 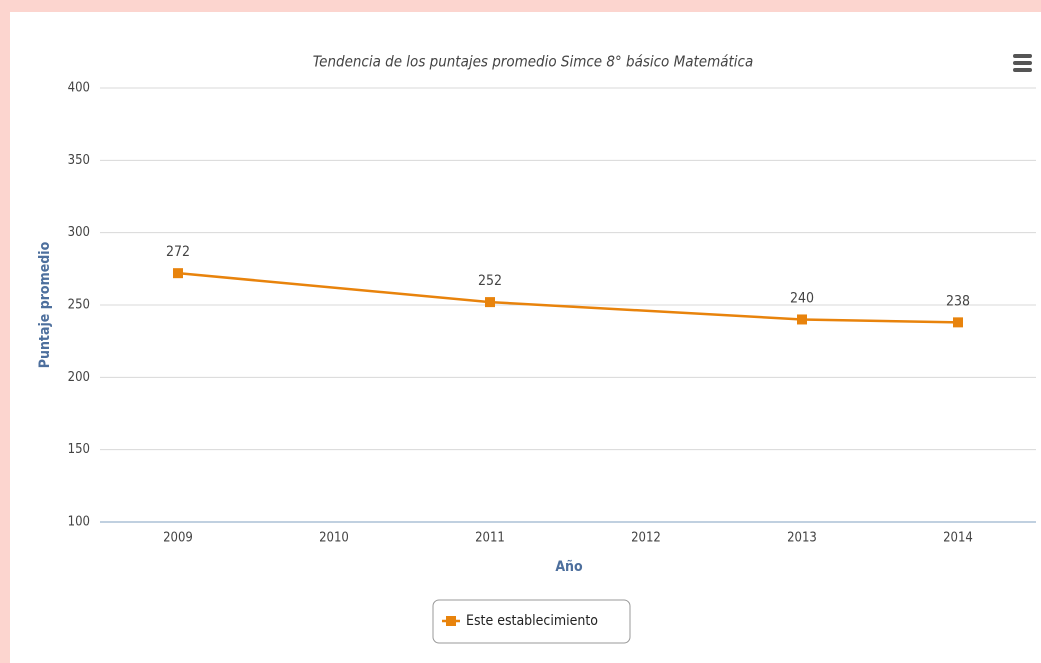 What do you see at coordinates (802, 538) in the screenshot?
I see `x-tick-label: 2013` at bounding box center [802, 538].